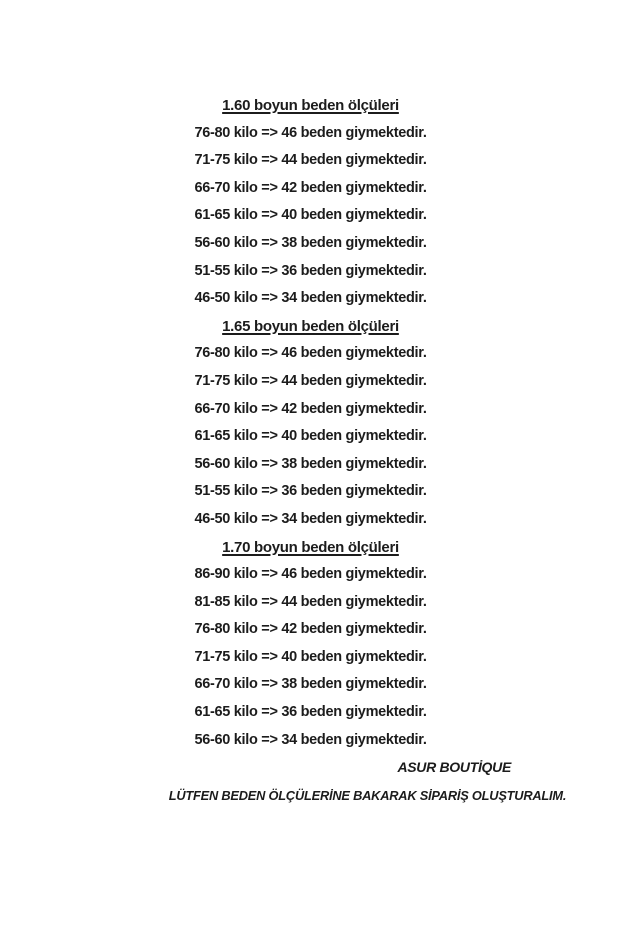 This screenshot has height=931, width=621. What do you see at coordinates (310, 656) in the screenshot?
I see `size-row: 71-75 kilo => 40 beden giymektedir.` at bounding box center [310, 656].